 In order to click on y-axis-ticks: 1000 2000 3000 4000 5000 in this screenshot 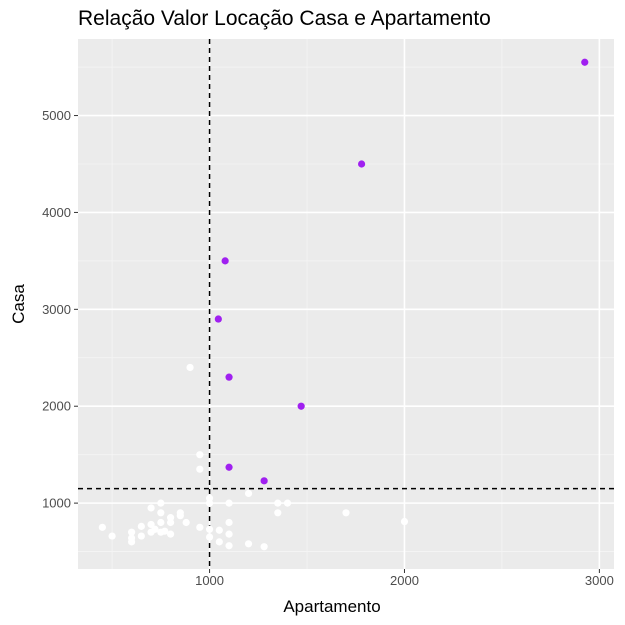, I will do `click(60, 309)`.